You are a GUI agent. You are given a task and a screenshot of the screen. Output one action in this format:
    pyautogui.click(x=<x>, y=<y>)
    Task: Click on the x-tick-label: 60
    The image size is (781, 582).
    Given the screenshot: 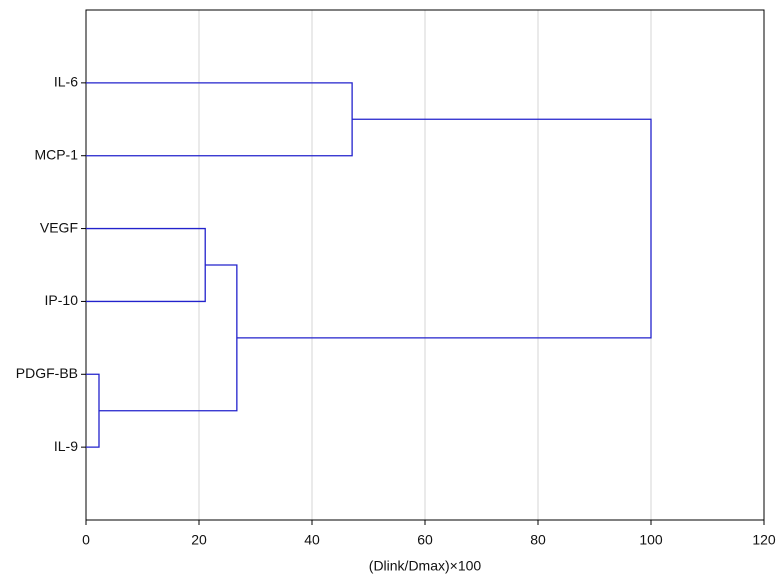 What is the action you would take?
    pyautogui.click(x=425, y=540)
    